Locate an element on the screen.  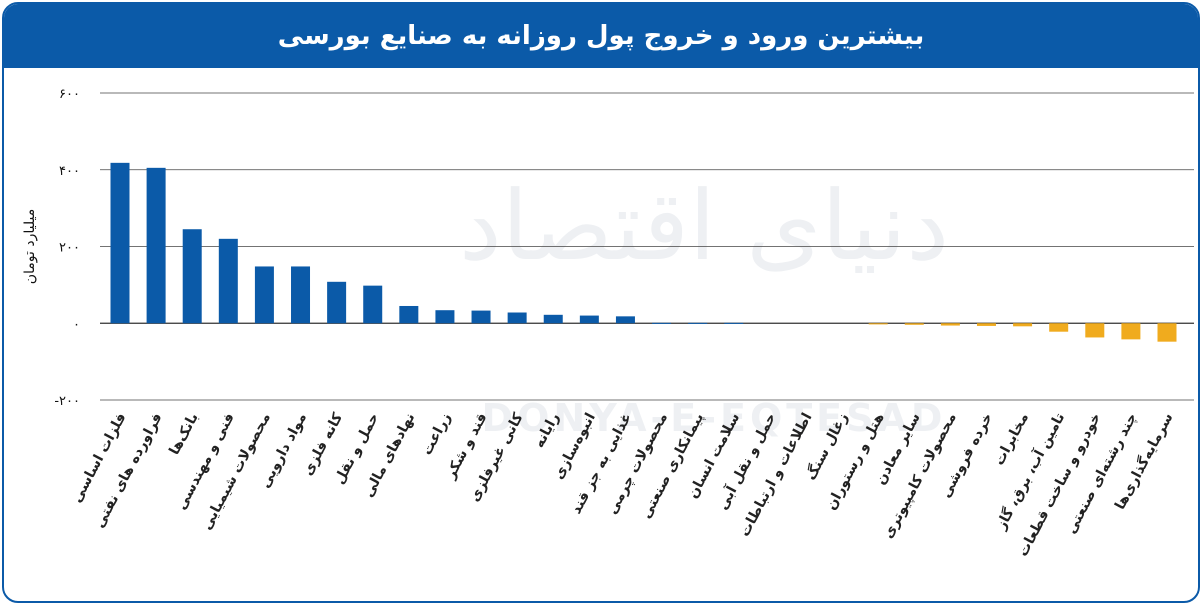
y-tick-label: ۰ is located at coordinates (76, 324).